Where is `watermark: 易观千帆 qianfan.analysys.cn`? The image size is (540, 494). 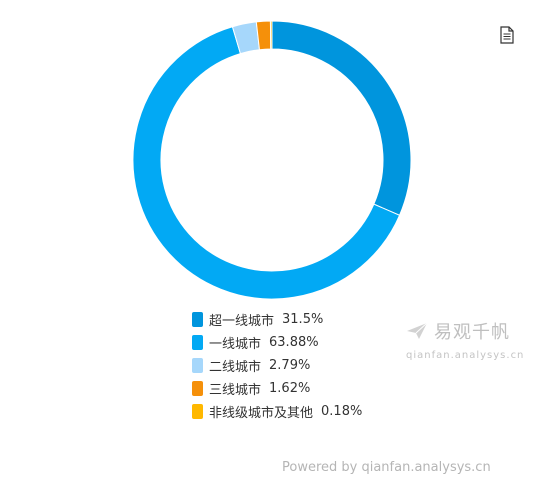 watermark: 易观千帆 qianfan.analysys.cn is located at coordinates (468, 339).